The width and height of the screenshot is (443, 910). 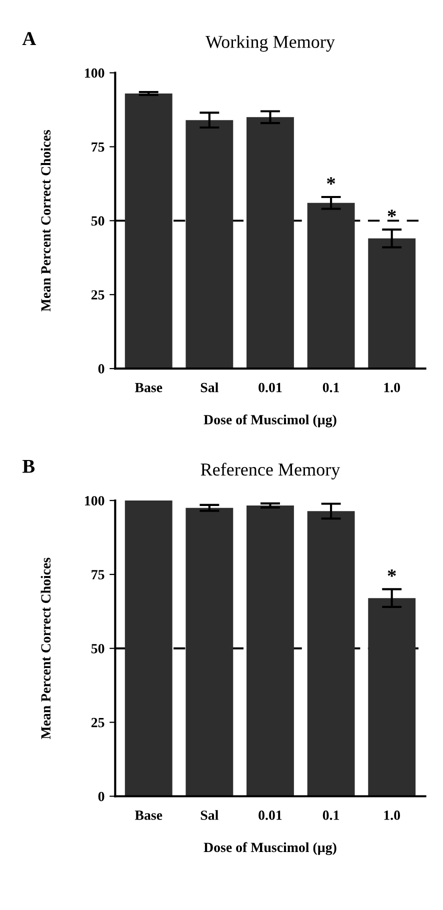 What do you see at coordinates (270, 471) in the screenshot?
I see `chart-title: Reference Memory` at bounding box center [270, 471].